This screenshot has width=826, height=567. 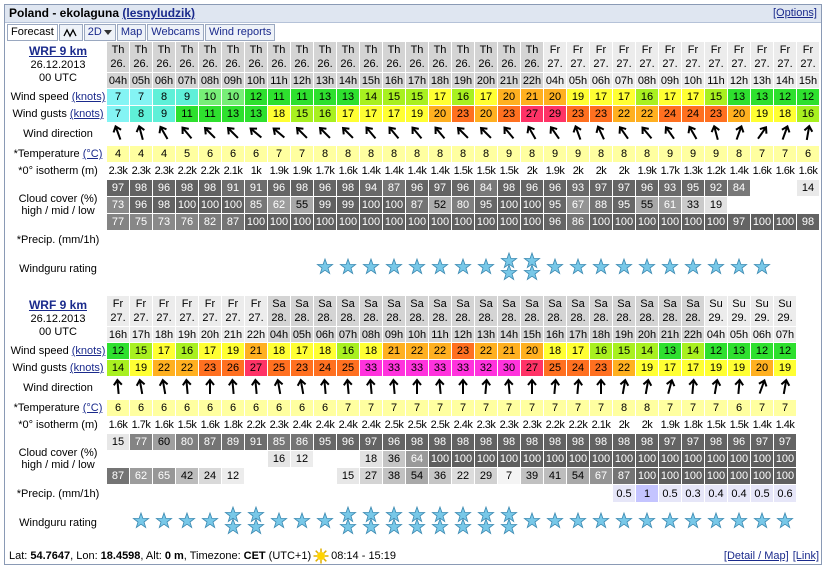 What do you see at coordinates (401, 493) in the screenshot?
I see `precip-row: *Precip. (mm/1h) 0.5 1 0.5 0.3 0.4 0.4 0.5 0.6` at bounding box center [401, 493].